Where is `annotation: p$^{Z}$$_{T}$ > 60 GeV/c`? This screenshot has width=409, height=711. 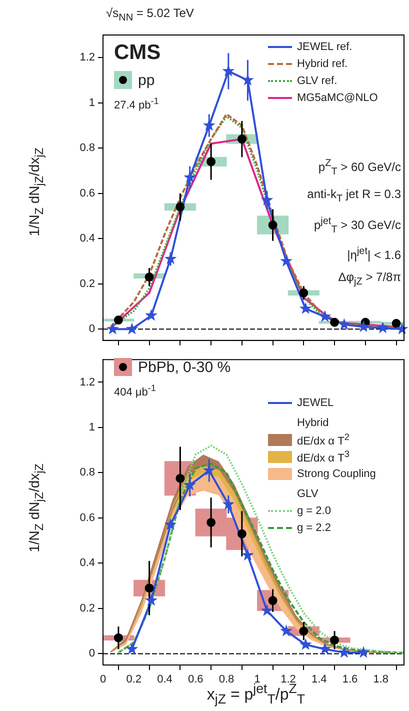 annotation: p$^{Z}$$_{T}$ > 60 GeV/c is located at coordinates (359, 168).